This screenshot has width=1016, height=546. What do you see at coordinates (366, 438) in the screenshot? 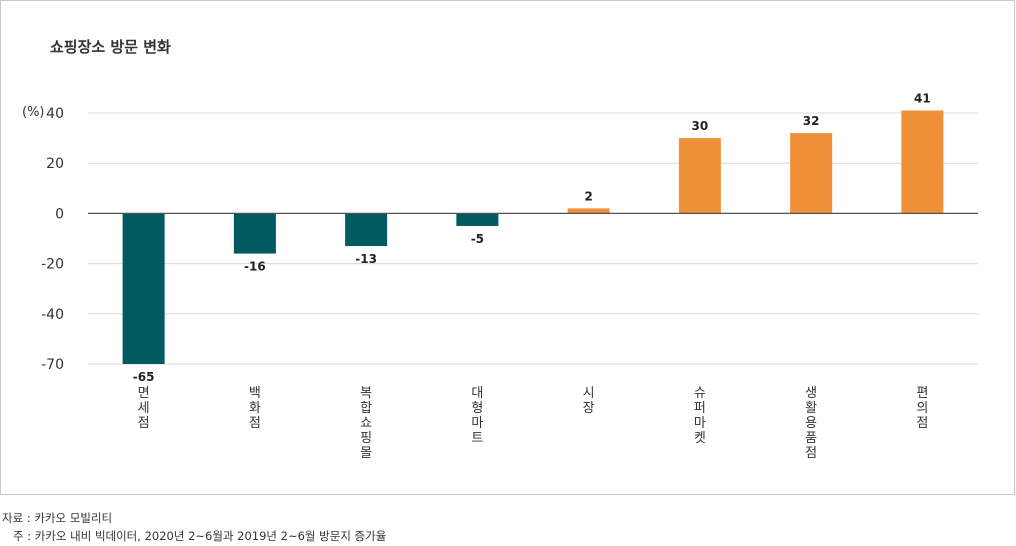
I see `category-label: 핑` at bounding box center [366, 438].